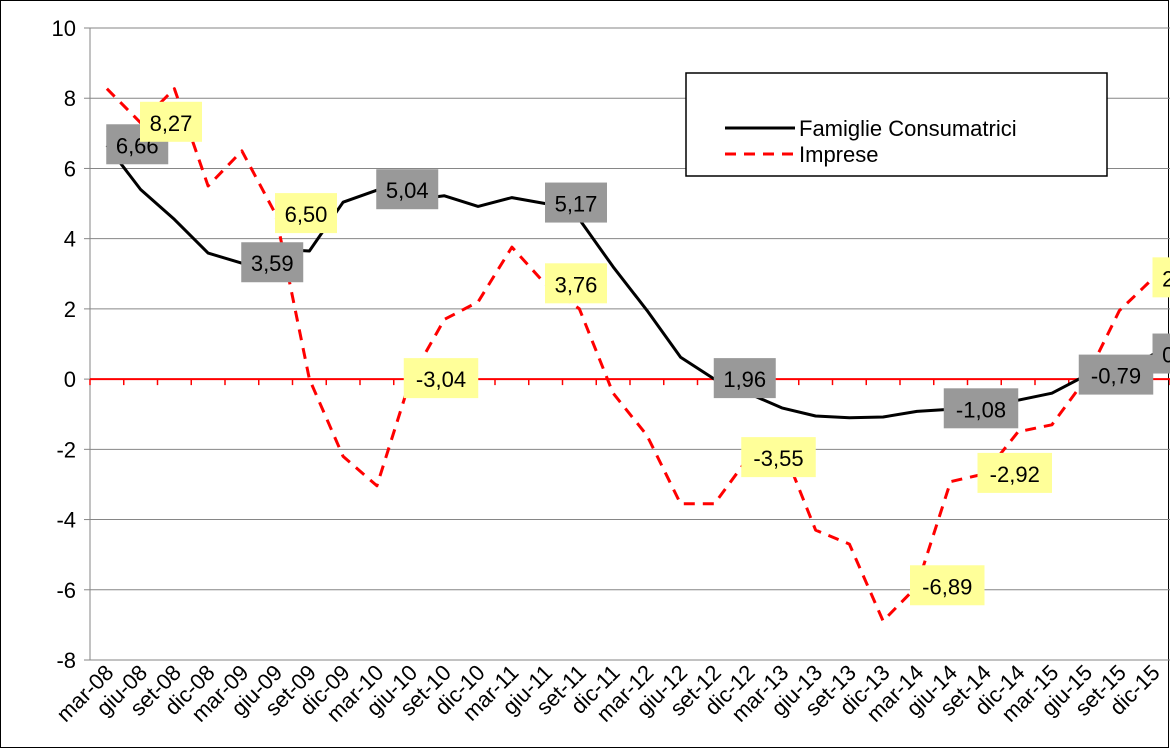 This screenshot has width=1171, height=750. Describe the element at coordinates (908, 128) in the screenshot. I see `legend-label-famiglie: Famiglie Consumatrici` at that location.